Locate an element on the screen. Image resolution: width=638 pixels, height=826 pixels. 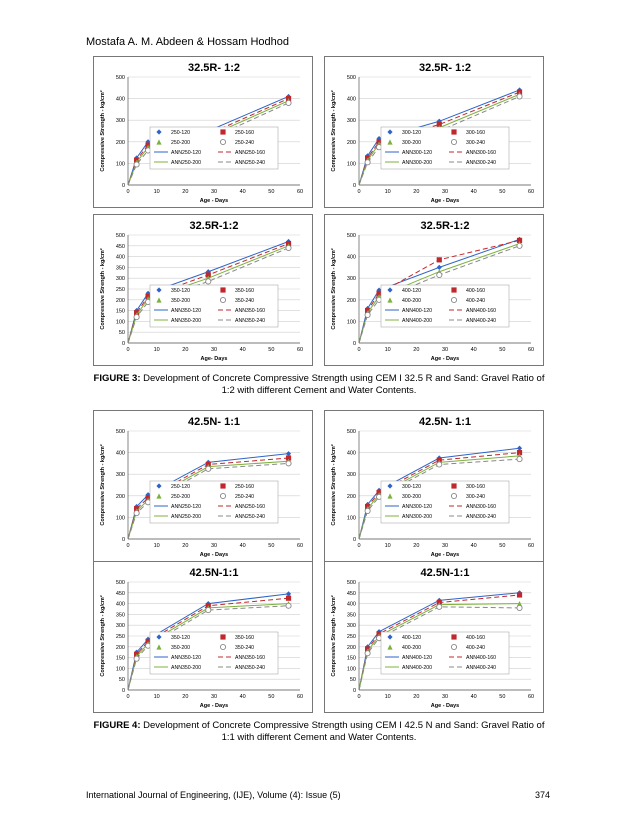
legend-label: ANN300-160 is located at coordinates (481, 507).